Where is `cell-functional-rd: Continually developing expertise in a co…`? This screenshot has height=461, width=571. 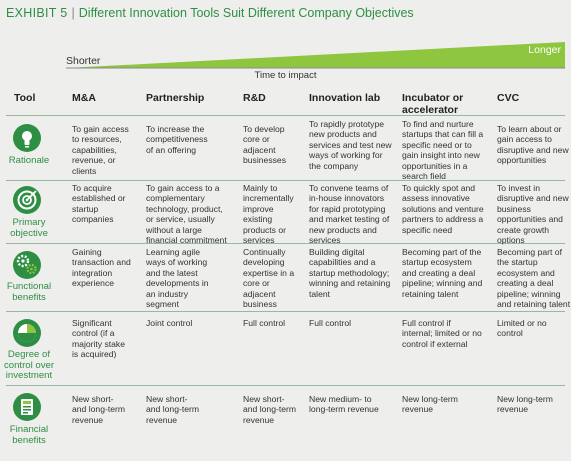
cell-functional-rd: Continually developing expertise in a co… is located at coordinates (269, 278).